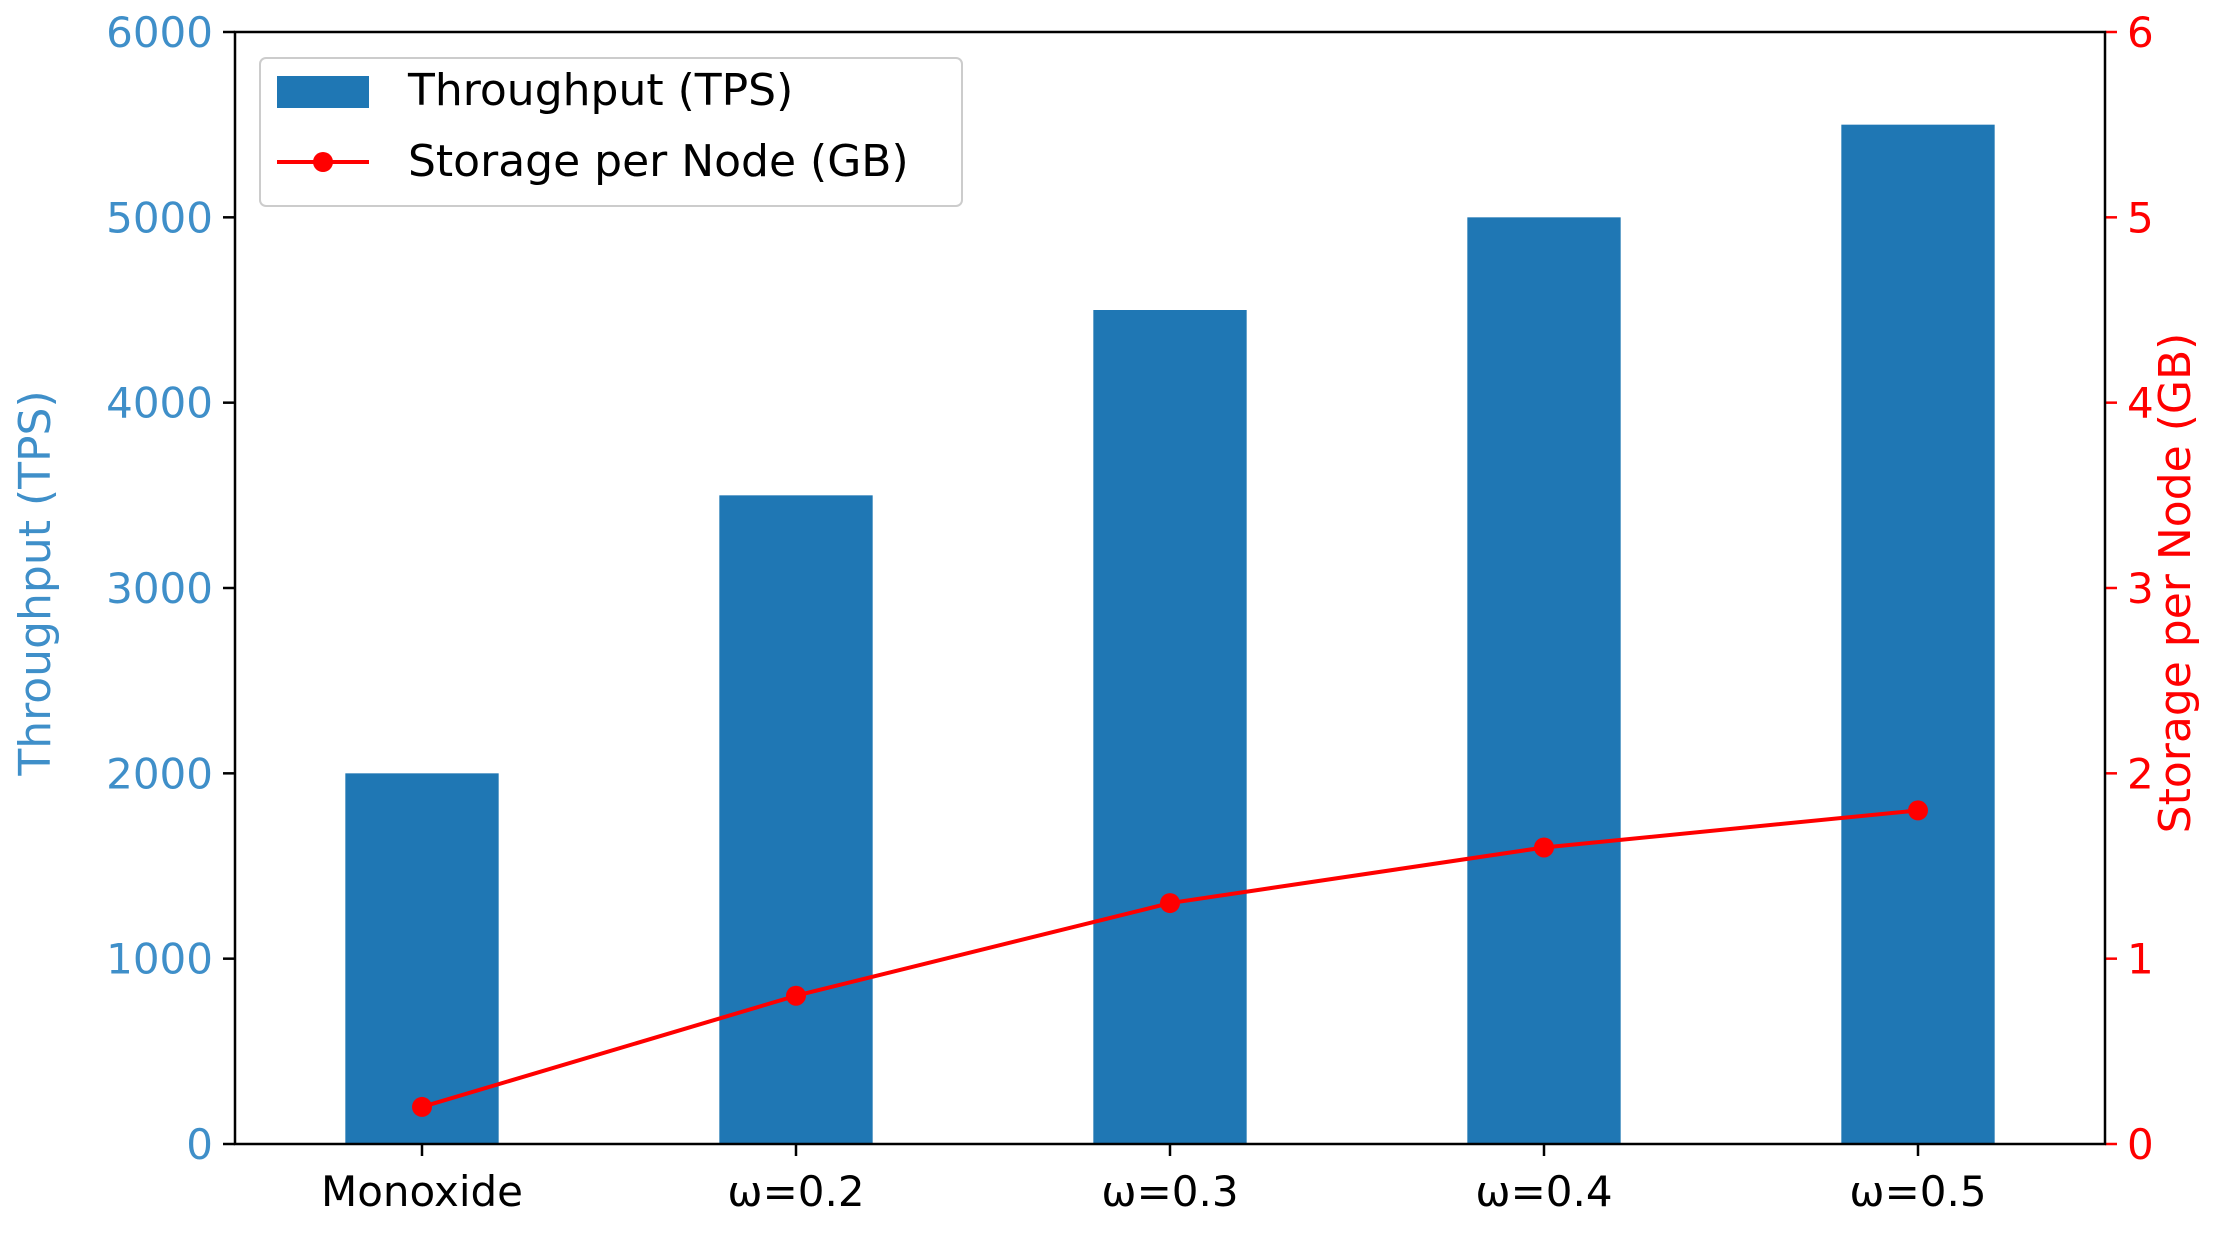 Image resolution: width=2228 pixels, height=1239 pixels. I want to click on left-tick-label: 4000, so click(159, 403).